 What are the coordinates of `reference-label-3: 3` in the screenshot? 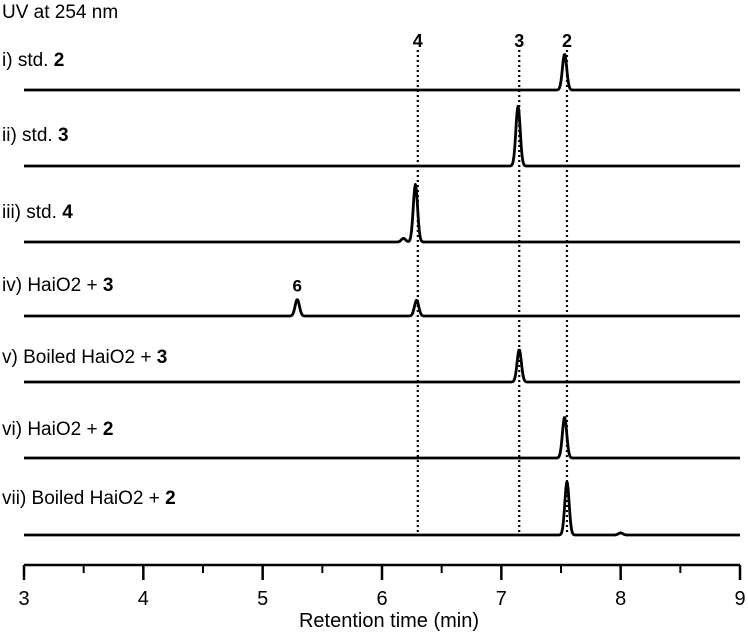 It's located at (519, 41).